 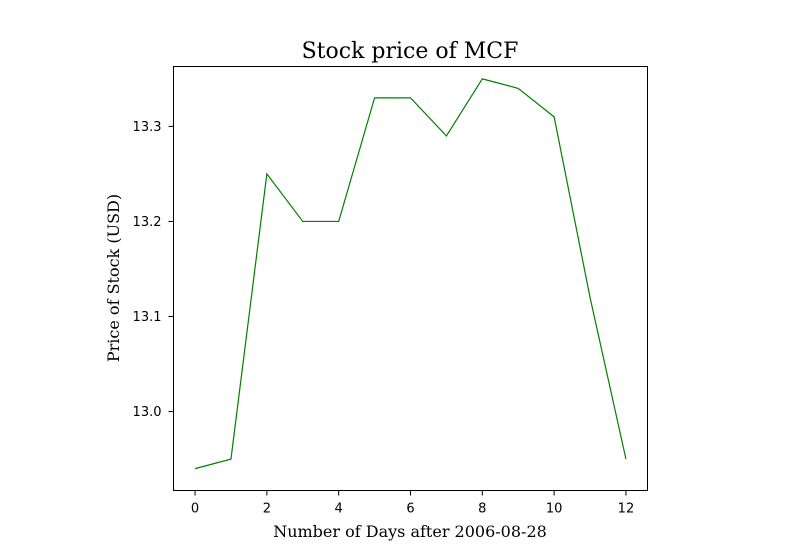 I want to click on chart-title: Stock price of MCF, so click(x=410, y=51).